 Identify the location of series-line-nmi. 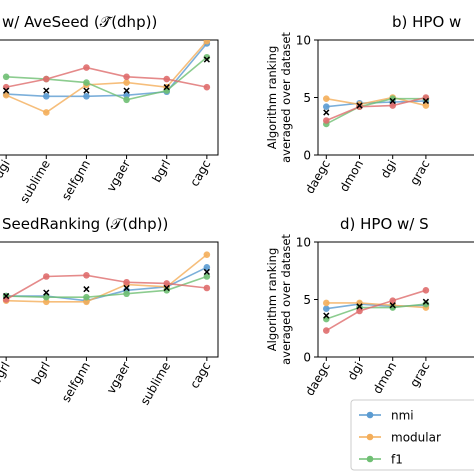
(107, 70).